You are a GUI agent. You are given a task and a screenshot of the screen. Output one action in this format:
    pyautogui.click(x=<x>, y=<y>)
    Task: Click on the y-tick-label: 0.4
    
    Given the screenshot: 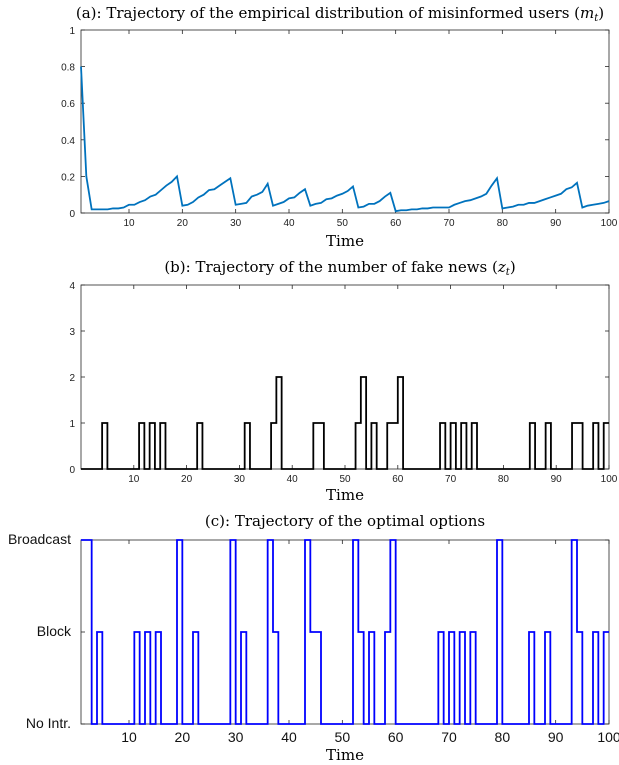 What is the action you would take?
    pyautogui.click(x=68, y=141)
    